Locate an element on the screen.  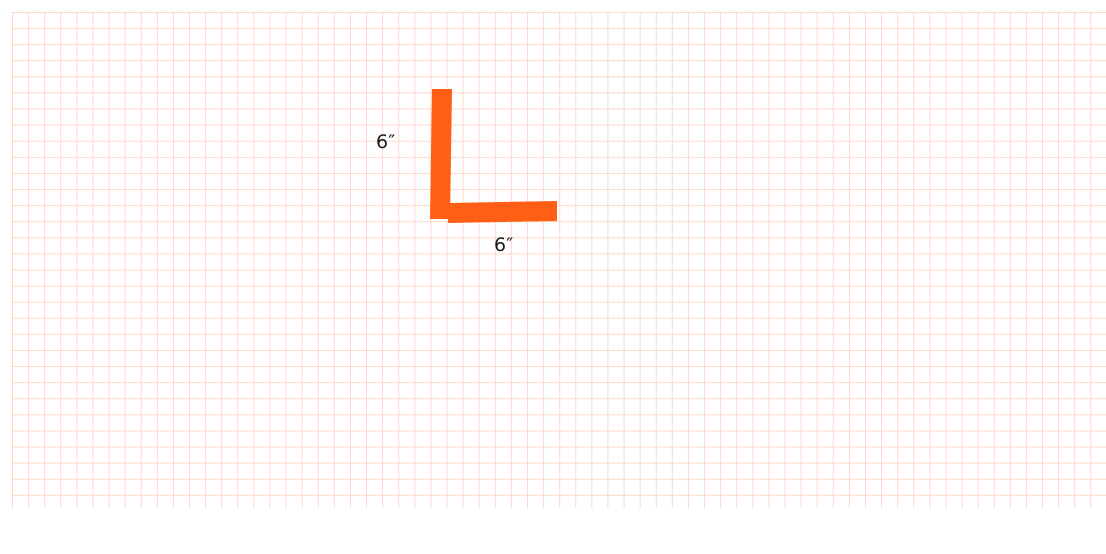
horizontal-bar is located at coordinates (502, 212).